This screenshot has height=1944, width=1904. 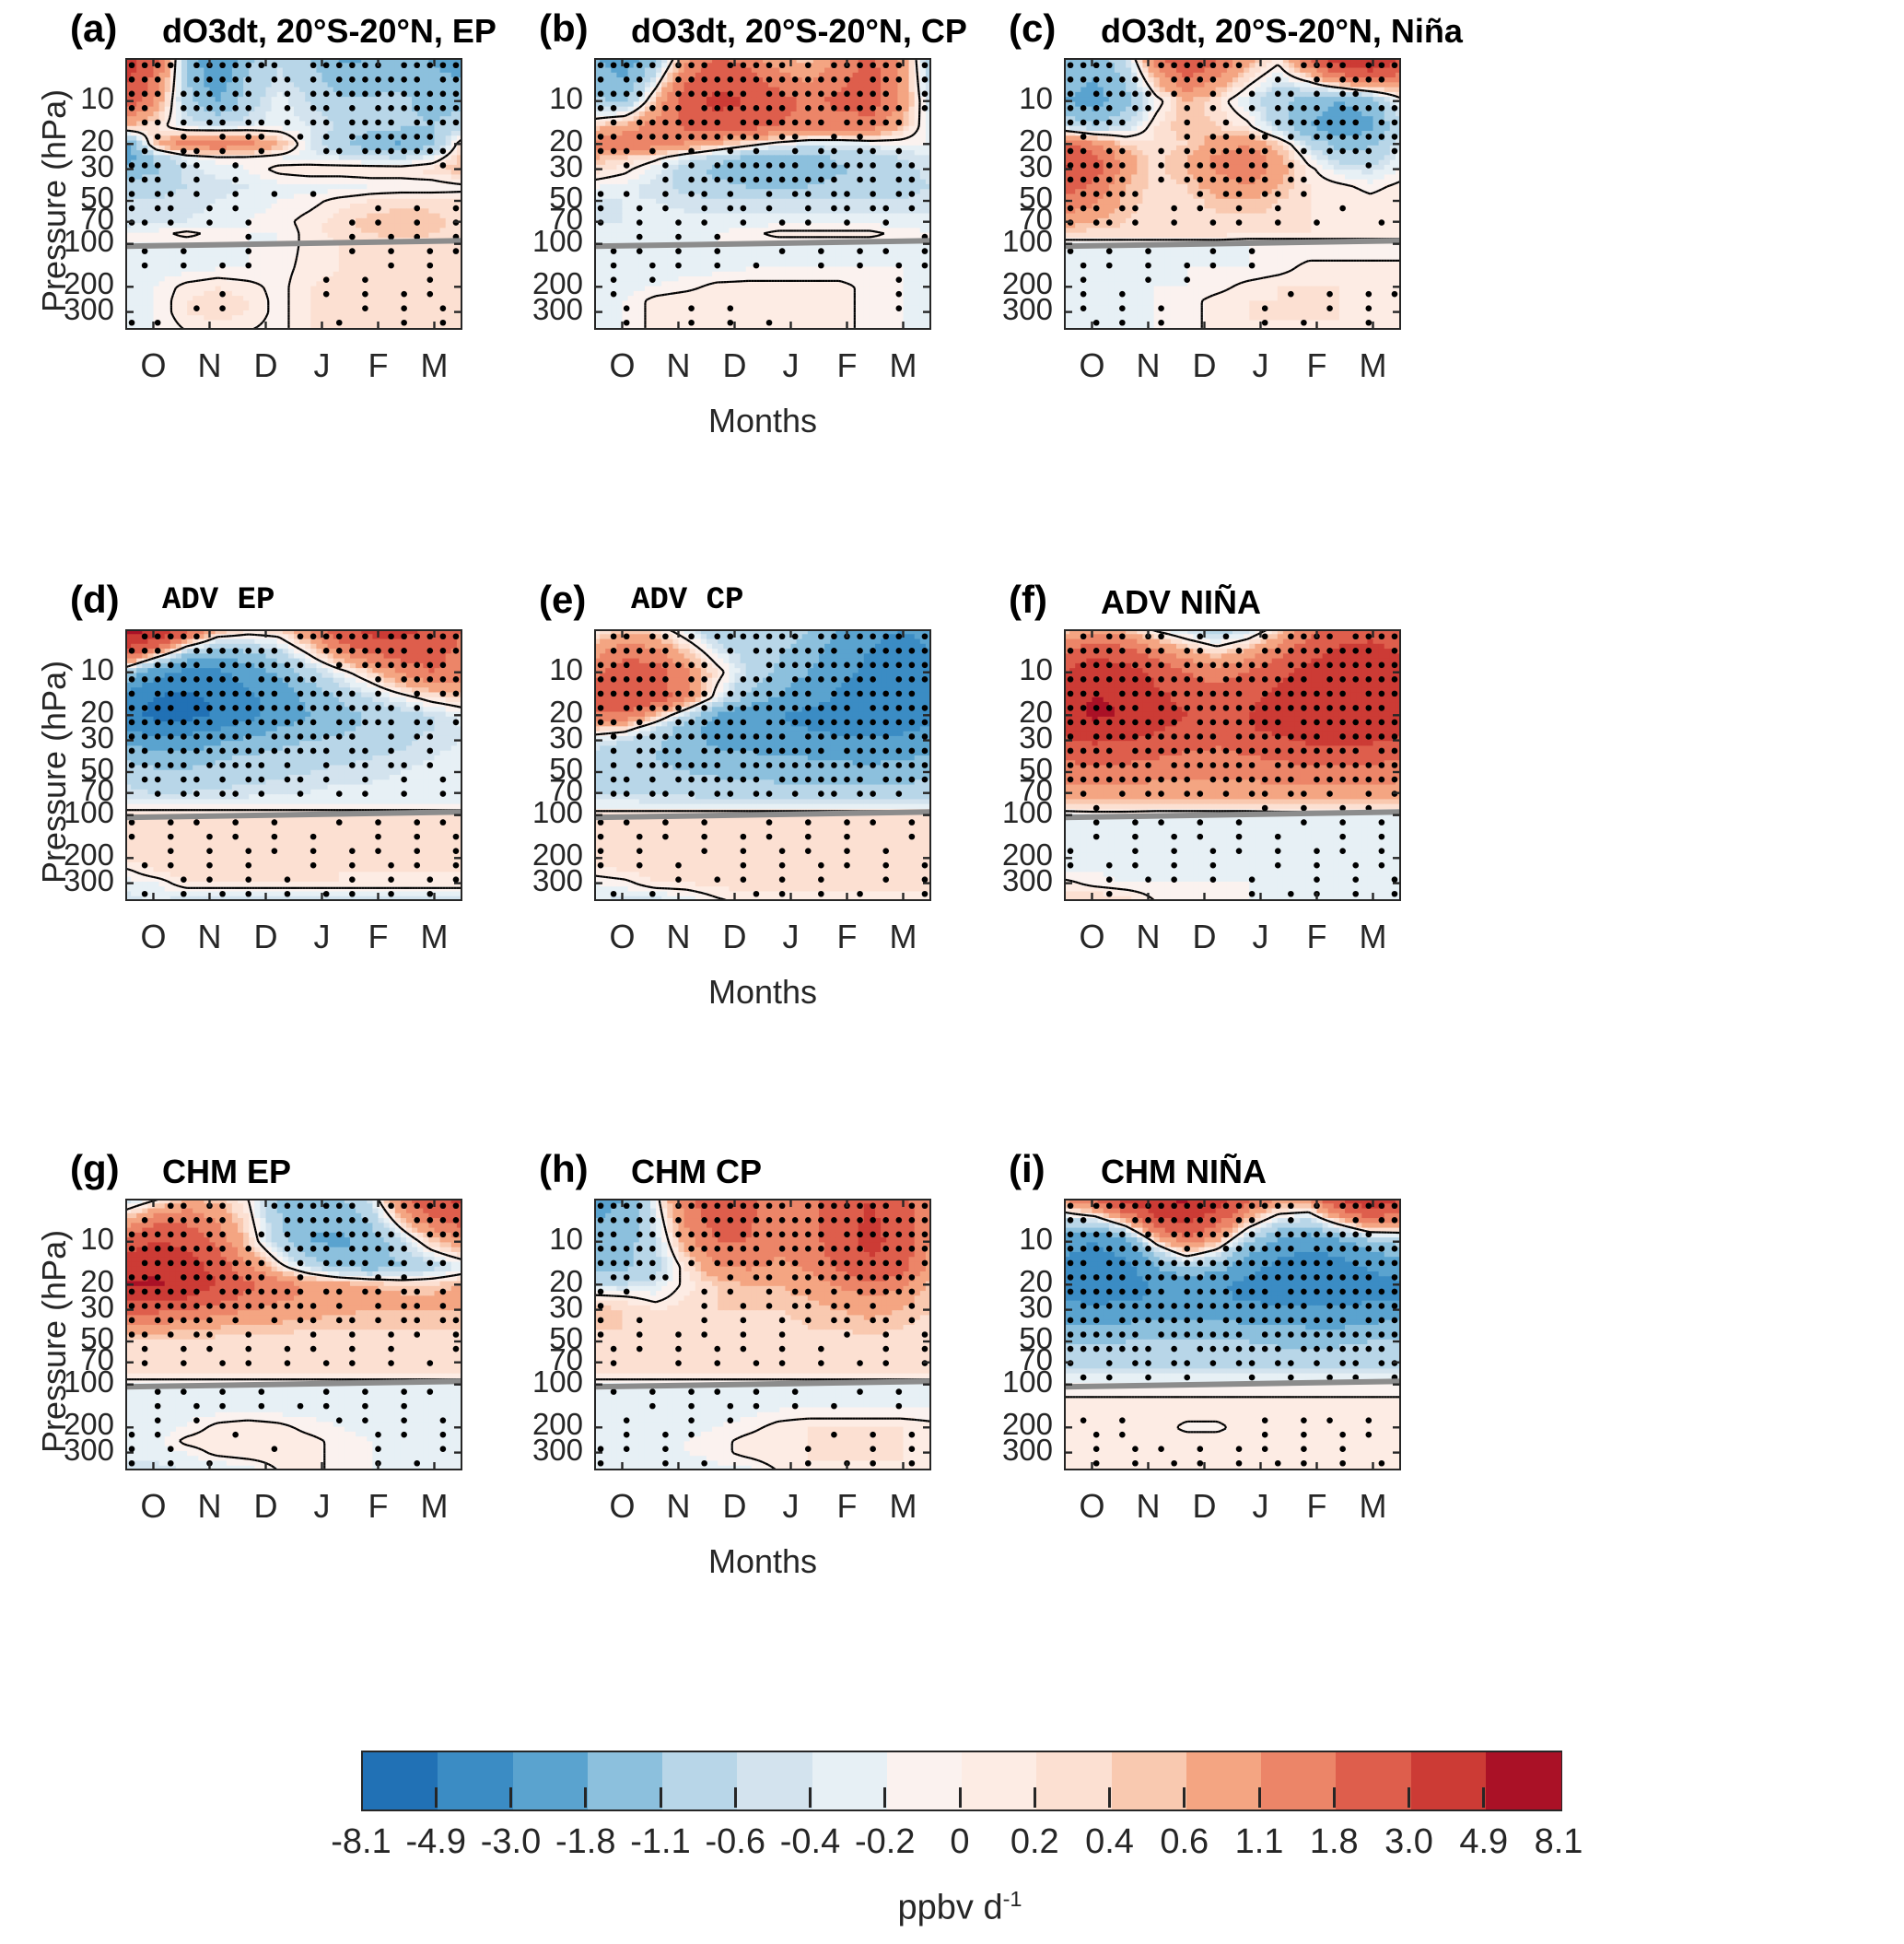 What do you see at coordinates (564, 1169) in the screenshot?
I see `panel-label-h: (h)` at bounding box center [564, 1169].